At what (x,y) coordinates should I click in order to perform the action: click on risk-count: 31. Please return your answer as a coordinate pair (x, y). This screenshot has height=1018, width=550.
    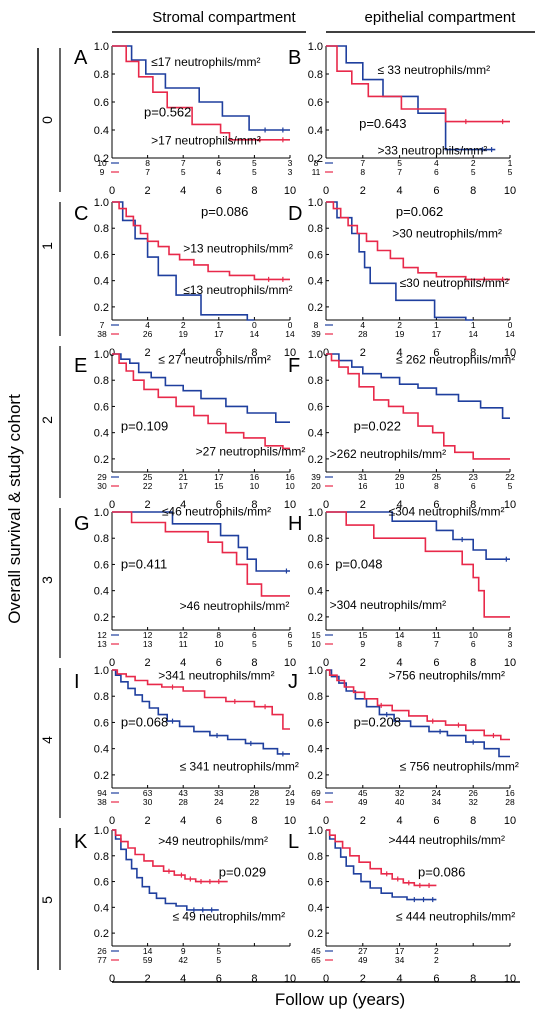
    Looking at the image, I should click on (363, 477).